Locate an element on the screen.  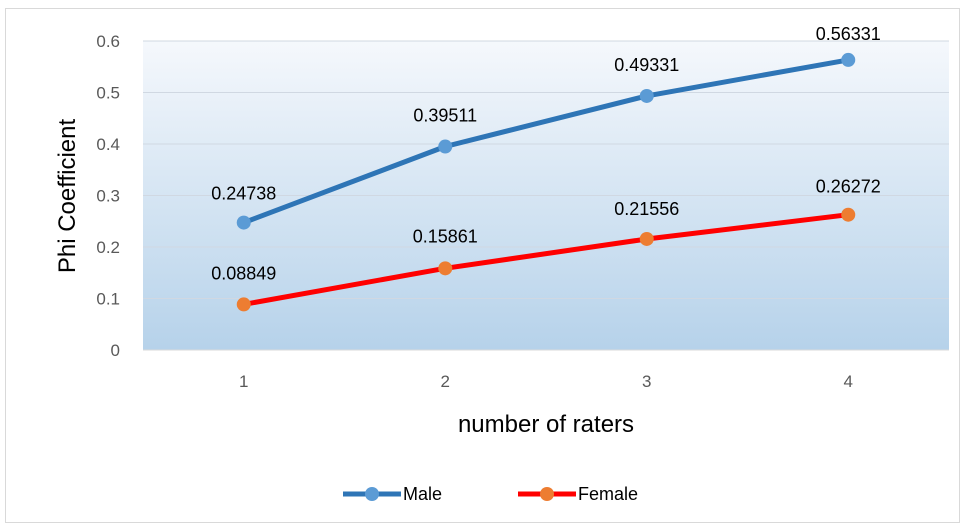
x-tick-label: 4 is located at coordinates (848, 381).